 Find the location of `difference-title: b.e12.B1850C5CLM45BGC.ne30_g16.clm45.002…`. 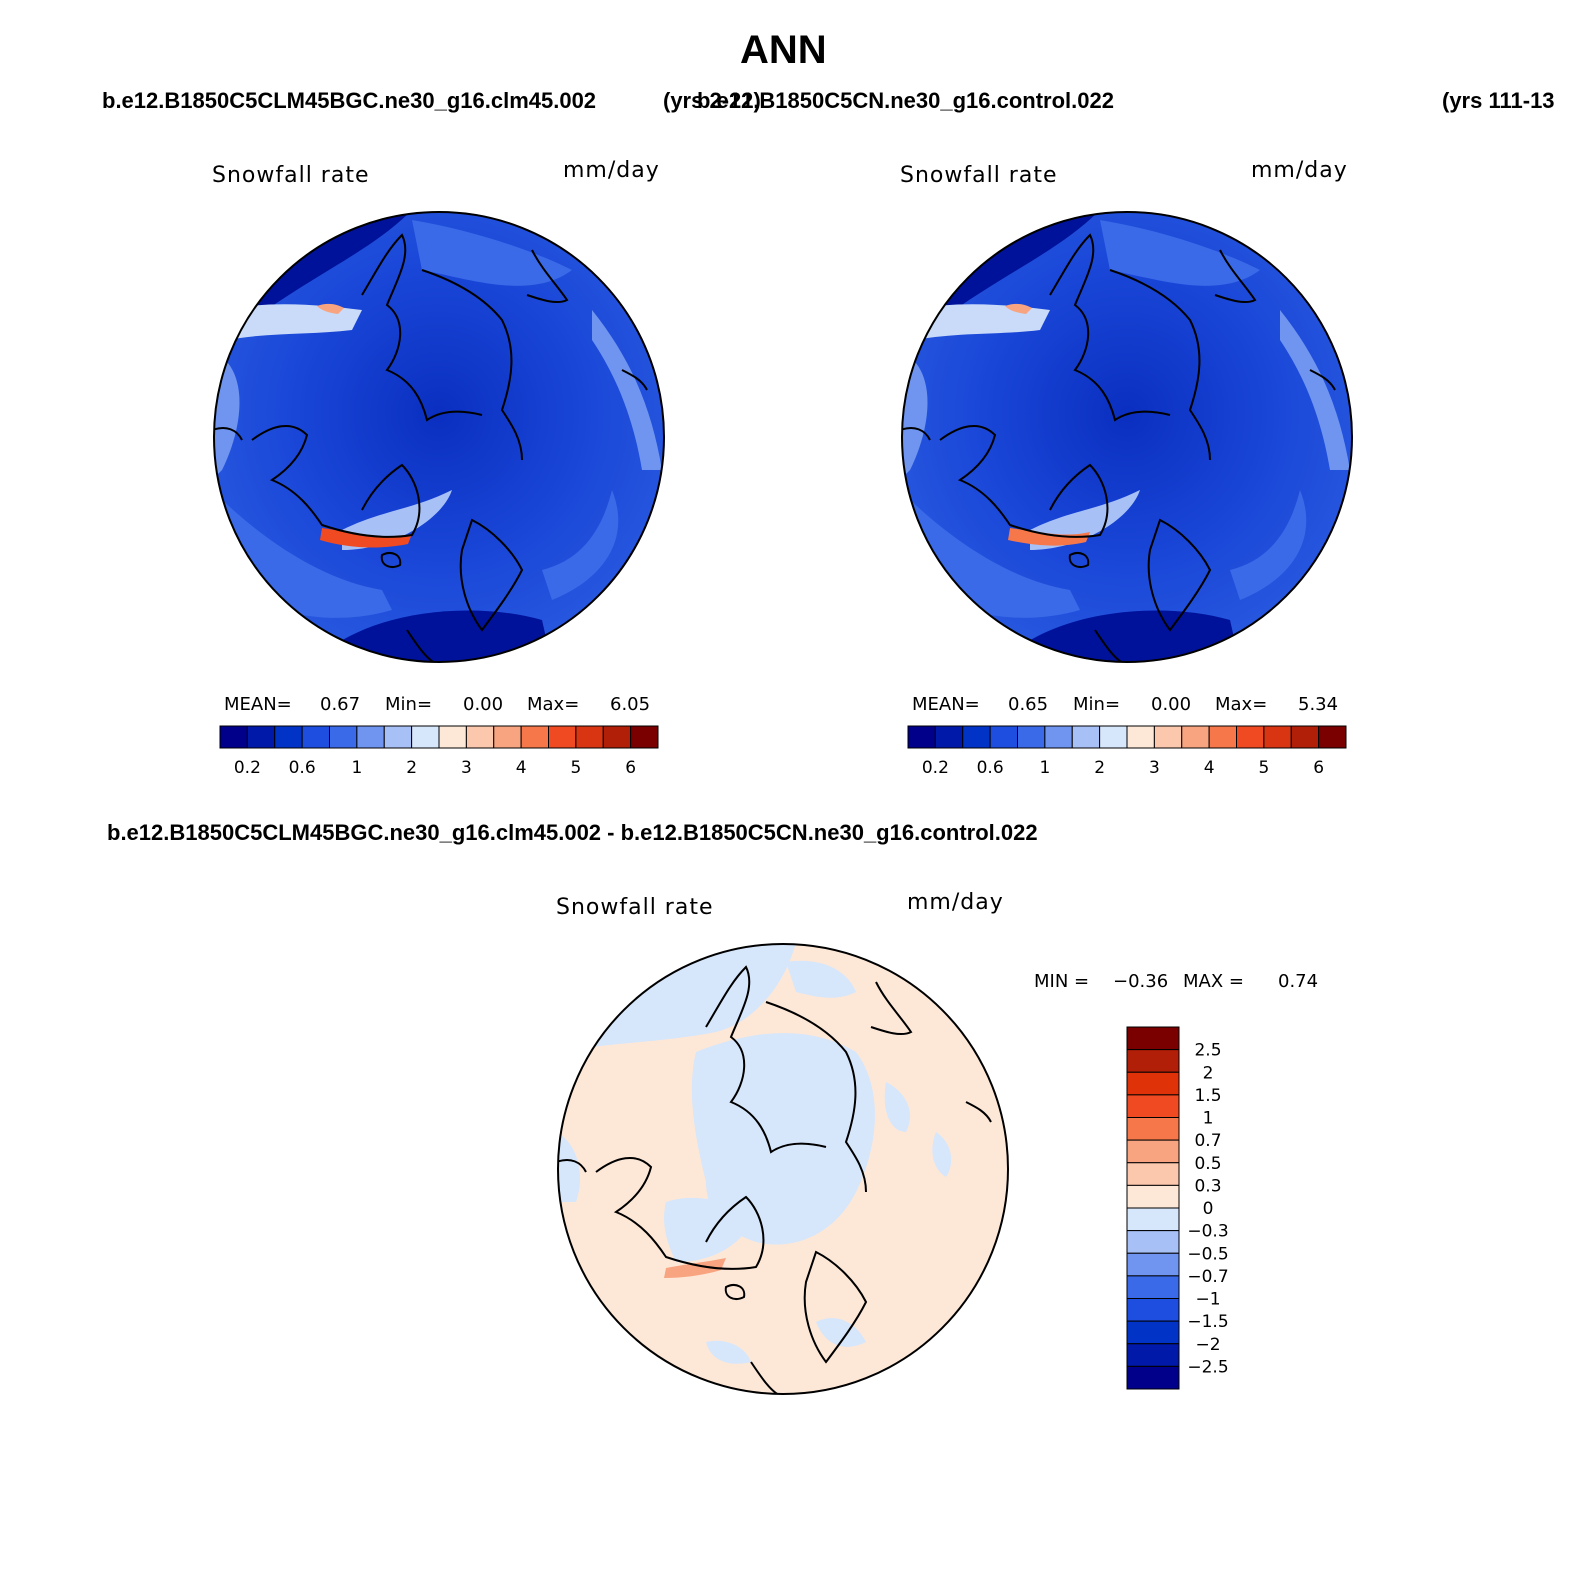

difference-title: b.e12.B1850C5CLM45BGC.ne30_g16.clm45.002… is located at coordinates (572, 832).